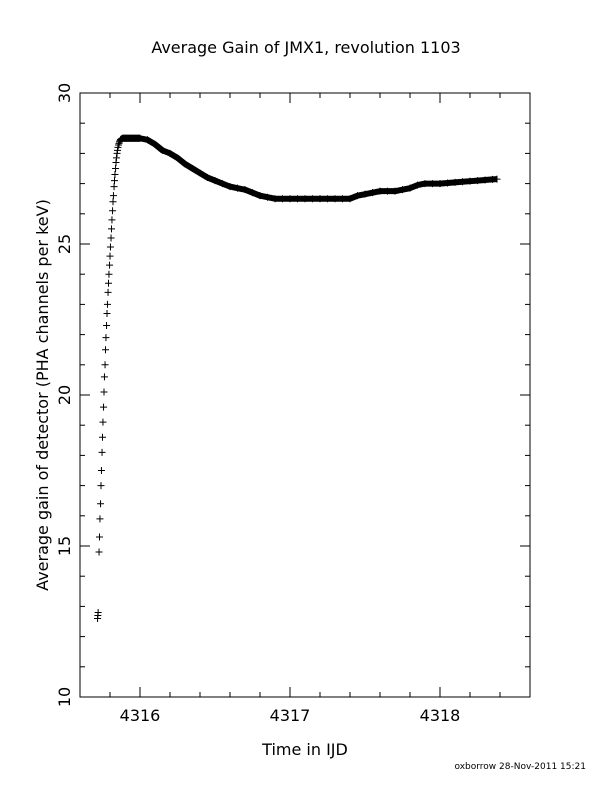 Image resolution: width=612 pixels, height=792 pixels. Describe the element at coordinates (64, 93) in the screenshot. I see `y-tick-label: 30` at that location.